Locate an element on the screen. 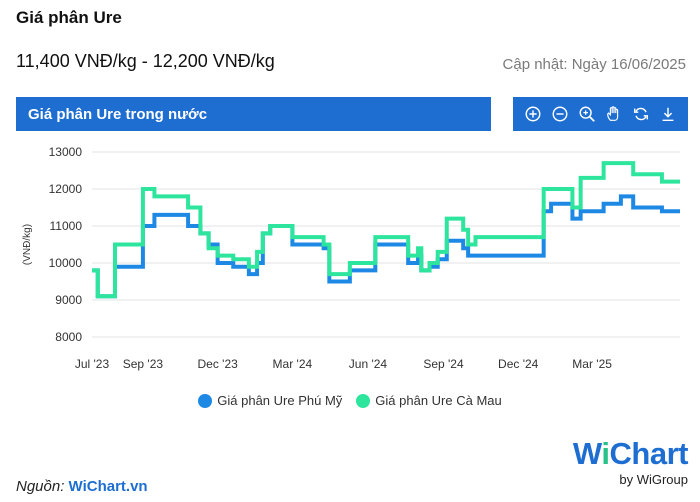 Image resolution: width=700 pixels, height=502 pixels. legend-item-ca-mau: Giá phân Ure Cà Mau is located at coordinates (429, 400).